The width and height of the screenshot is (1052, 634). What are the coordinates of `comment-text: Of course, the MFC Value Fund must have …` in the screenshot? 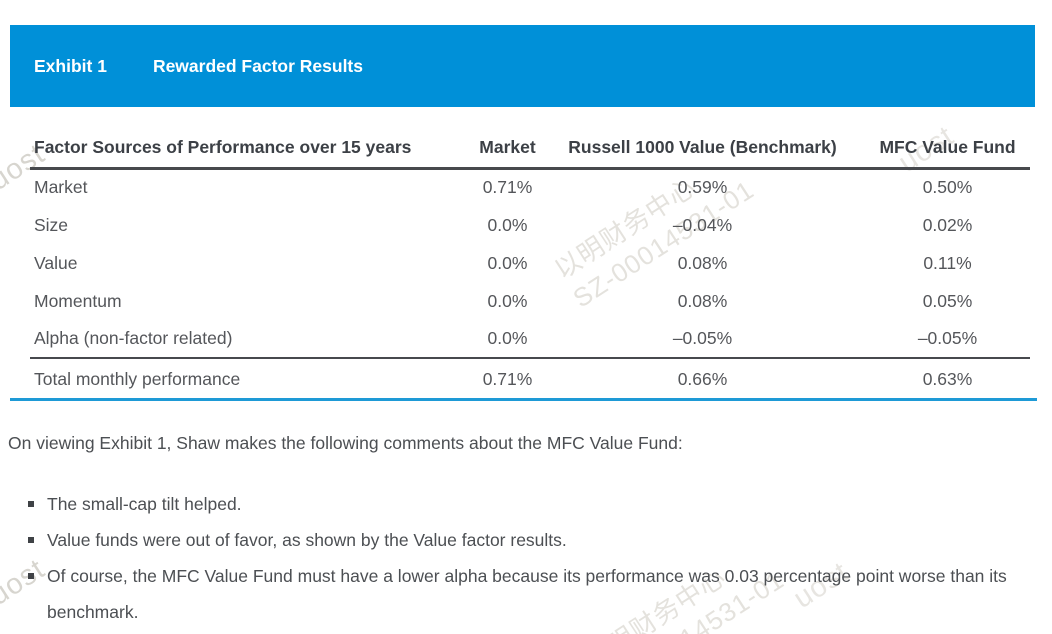 It's located at (527, 594).